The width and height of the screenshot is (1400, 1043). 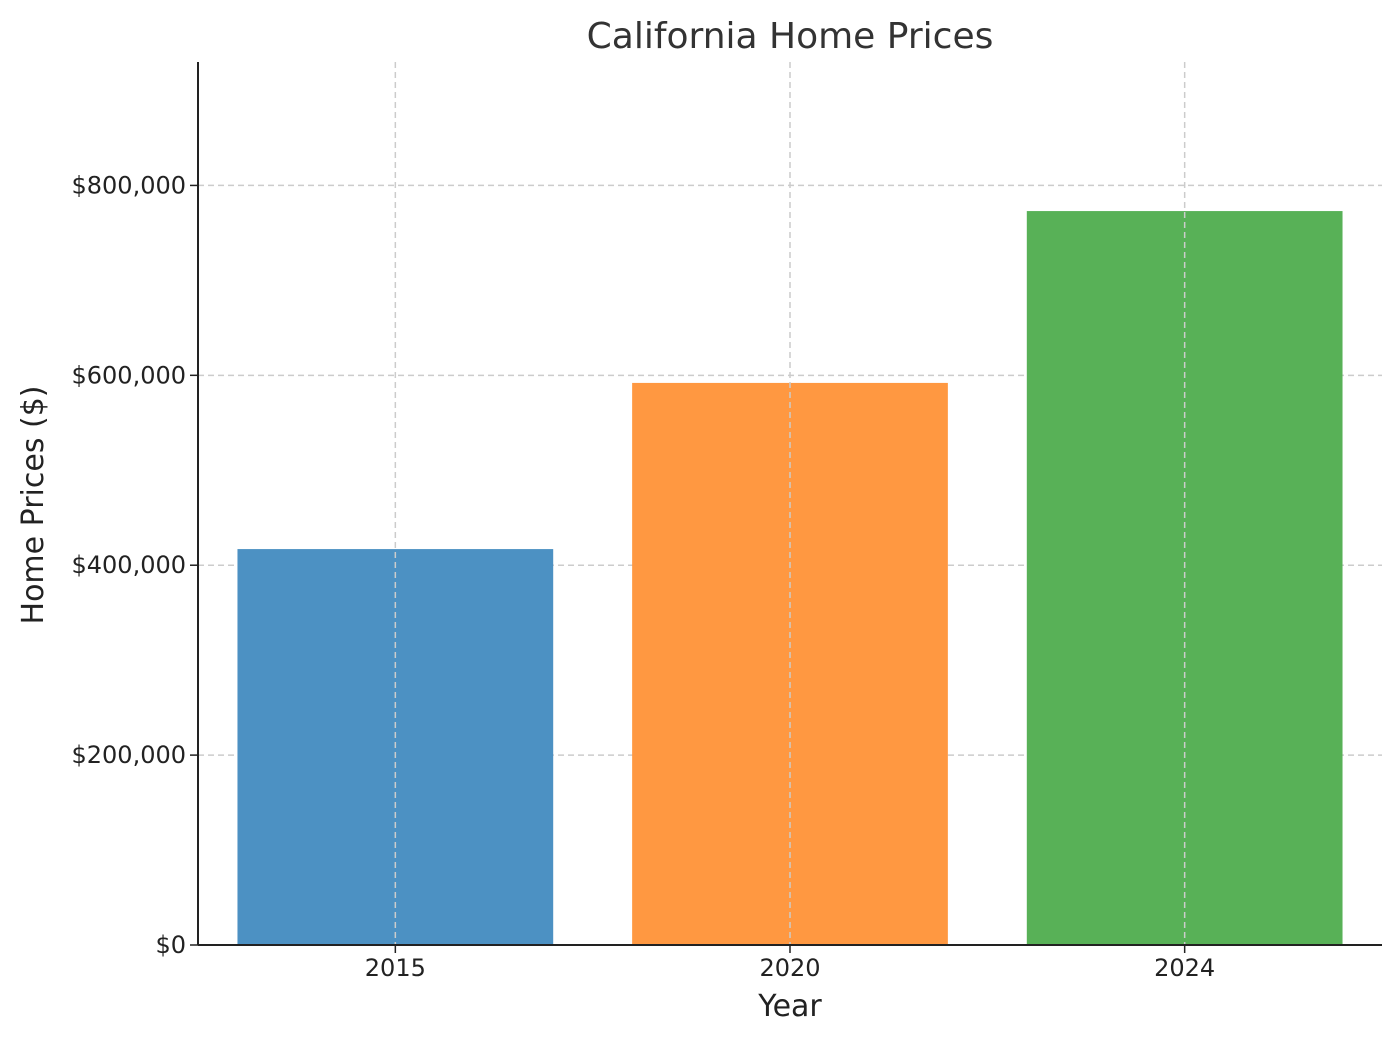 What do you see at coordinates (128, 375) in the screenshot?
I see `y-tick-label: $600,000` at bounding box center [128, 375].